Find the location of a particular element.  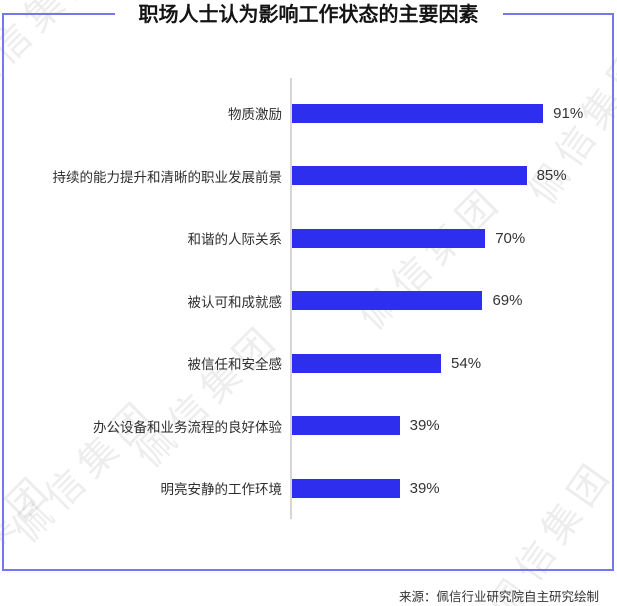

value-label: 69% is located at coordinates (507, 301).